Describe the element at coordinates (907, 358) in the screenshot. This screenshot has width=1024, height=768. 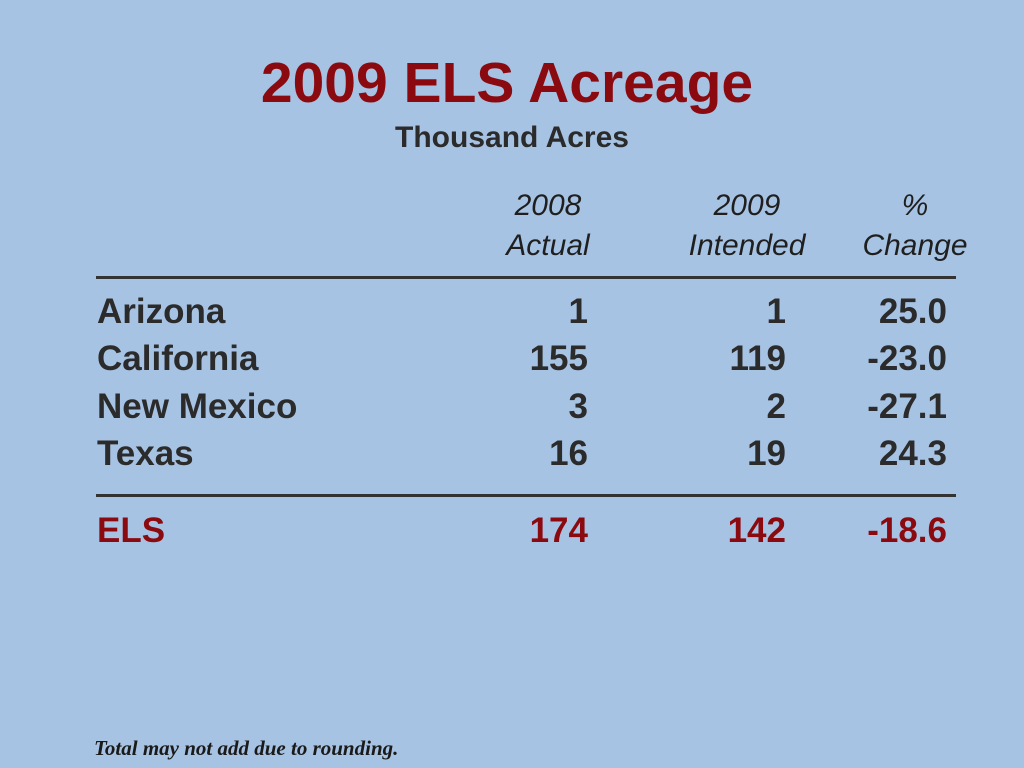
I see `row-percent-change: -23.0` at that location.